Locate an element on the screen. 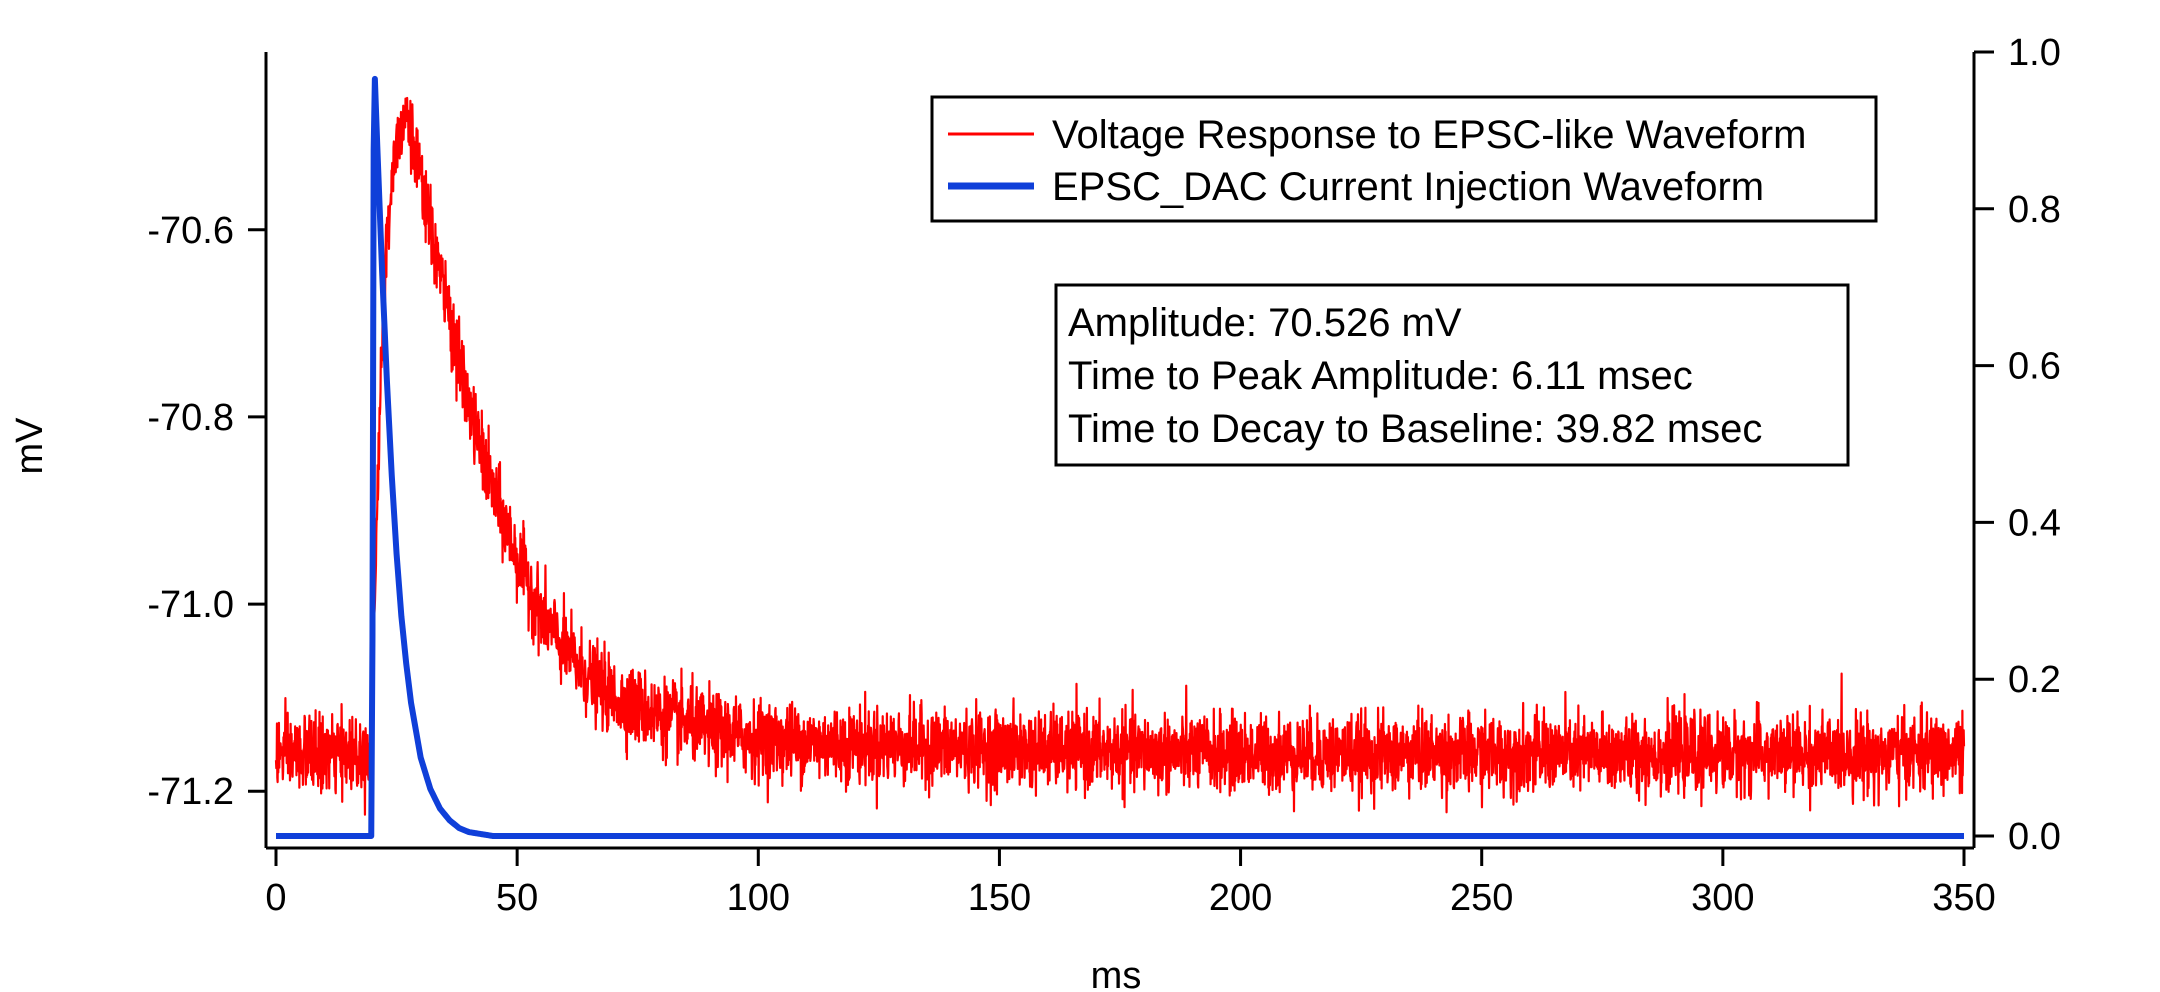  annotation-time-to-peak: Time to Peak Amplitude: 6.11 msec is located at coordinates (1380, 376).